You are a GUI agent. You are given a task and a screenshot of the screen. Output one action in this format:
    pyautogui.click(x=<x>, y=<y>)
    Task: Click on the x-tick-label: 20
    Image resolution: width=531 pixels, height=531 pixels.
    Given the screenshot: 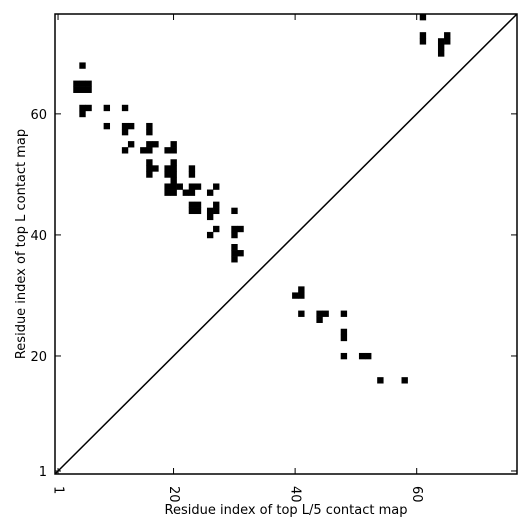 What is the action you would take?
    pyautogui.click(x=173, y=494)
    